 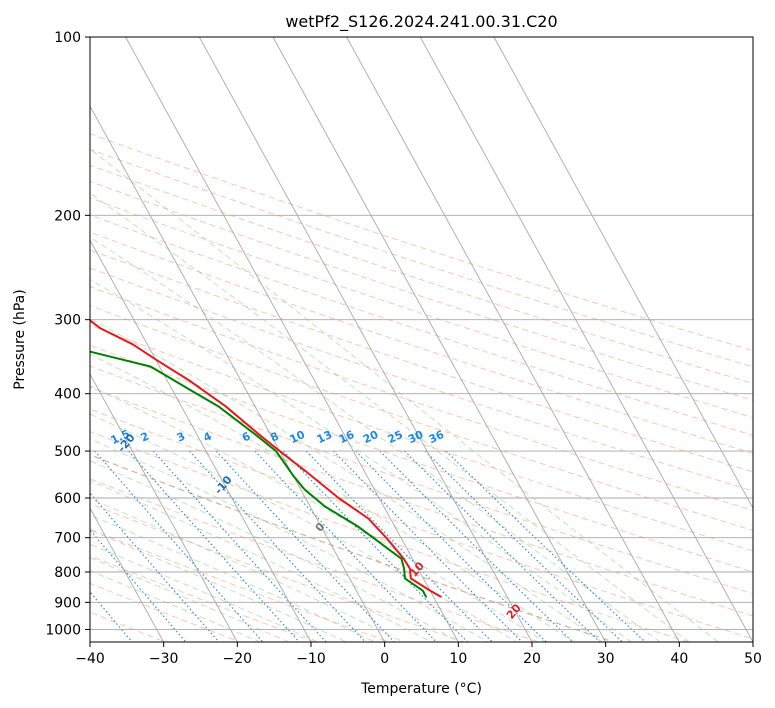 What do you see at coordinates (67, 216) in the screenshot?
I see `y-tick-label: 200` at bounding box center [67, 216].